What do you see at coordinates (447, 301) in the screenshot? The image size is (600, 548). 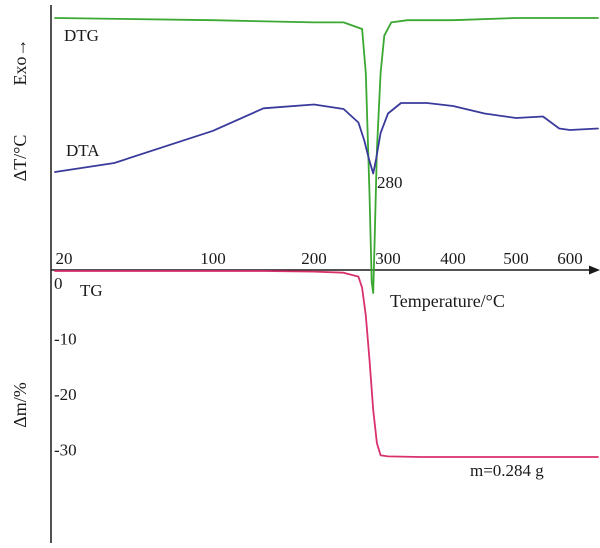 I see `x-axis-title: Temperature/°C` at bounding box center [447, 301].